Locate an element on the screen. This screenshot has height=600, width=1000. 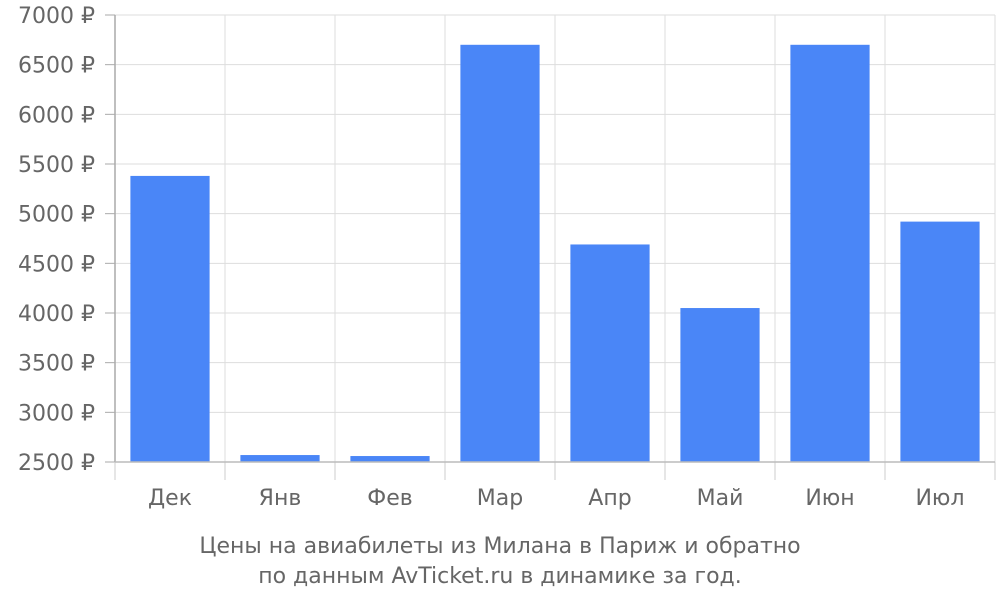
y-tick-label: 5500 ₽ is located at coordinates (56, 165).